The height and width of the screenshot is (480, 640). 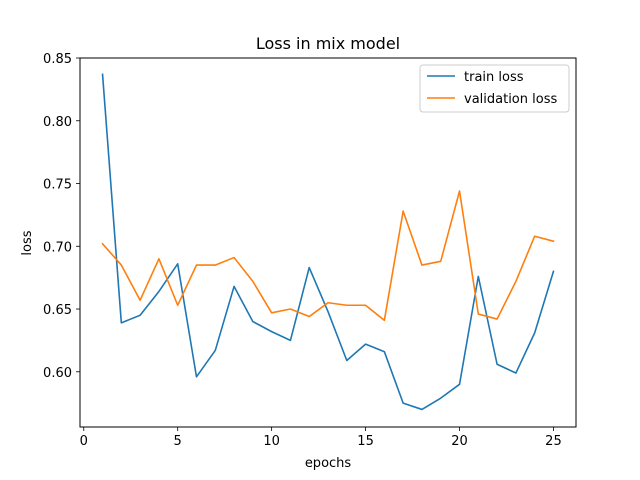 What do you see at coordinates (57, 310) in the screenshot?
I see `y-tick-label: 0.65` at bounding box center [57, 310].